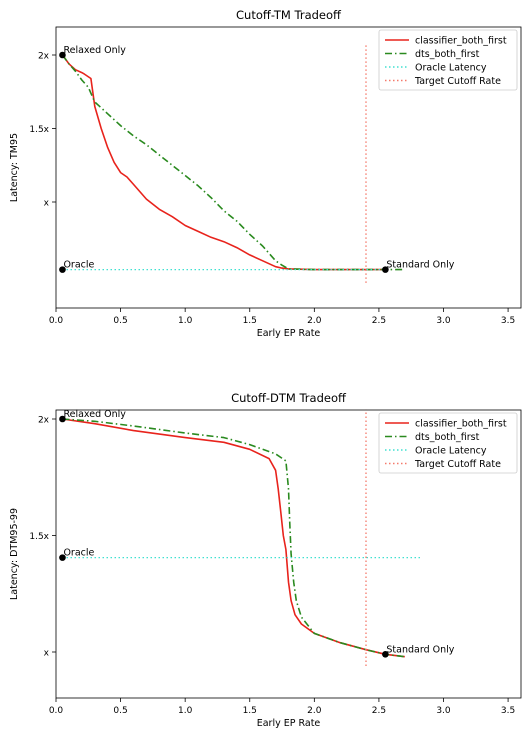 This screenshot has width=522, height=730. I want to click on y-axis-label: Latency: TM95, so click(14, 167).